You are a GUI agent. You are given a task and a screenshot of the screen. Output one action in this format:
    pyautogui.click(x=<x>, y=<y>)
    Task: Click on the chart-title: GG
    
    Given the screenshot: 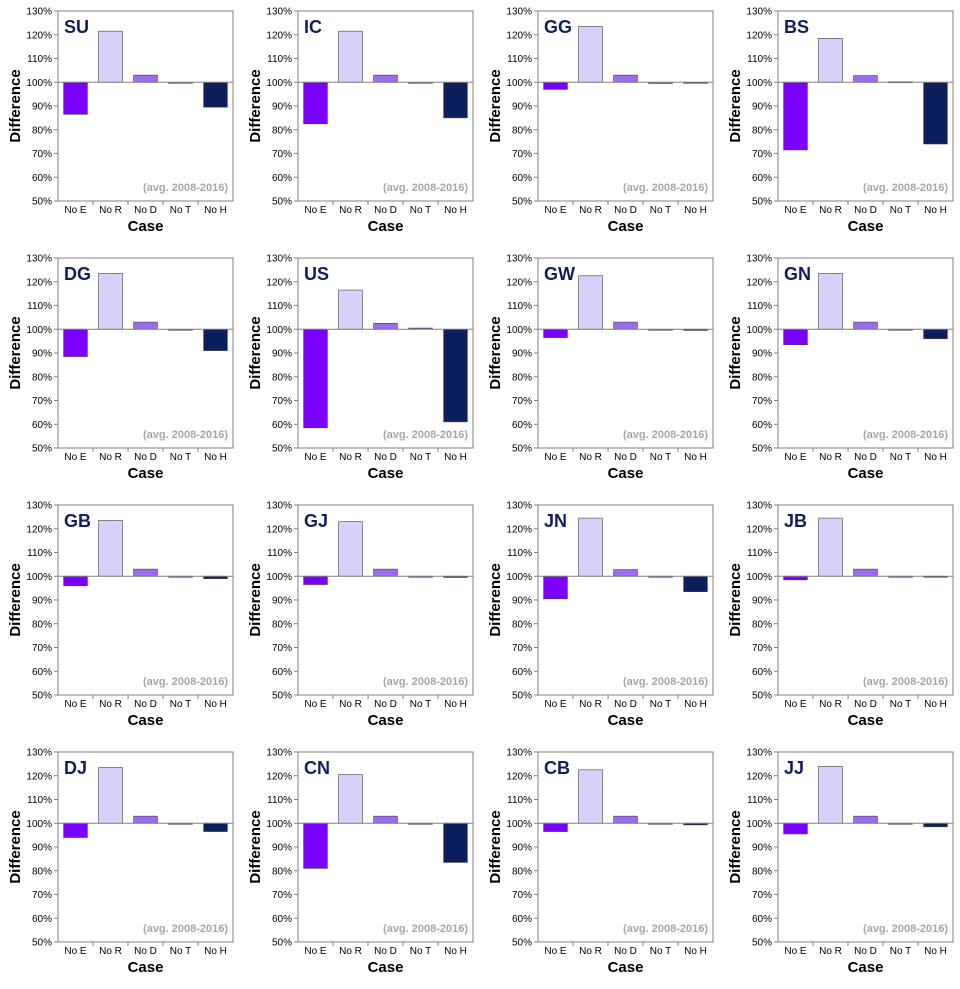 What is the action you would take?
    pyautogui.click(x=558, y=27)
    